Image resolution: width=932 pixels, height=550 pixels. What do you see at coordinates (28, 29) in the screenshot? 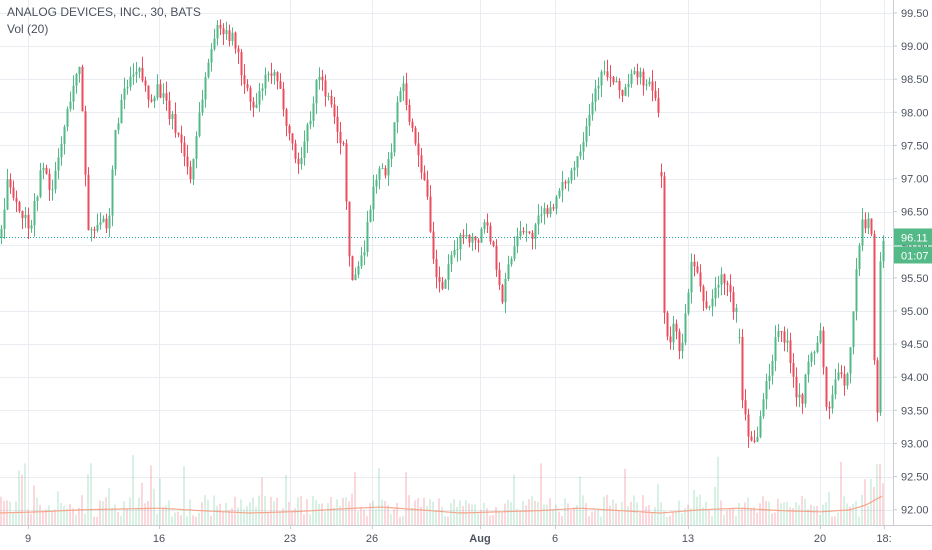
I see `volume-indicator-label: Vol (20)` at bounding box center [28, 29].